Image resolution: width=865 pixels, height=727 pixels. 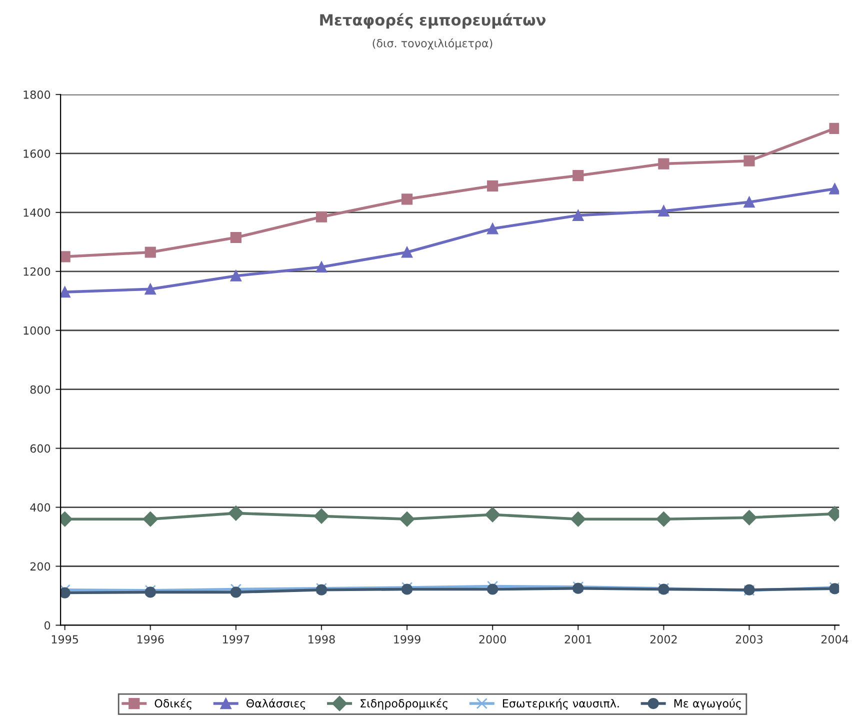 What do you see at coordinates (40, 566) in the screenshot?
I see `y-tick-label: 200` at bounding box center [40, 566].